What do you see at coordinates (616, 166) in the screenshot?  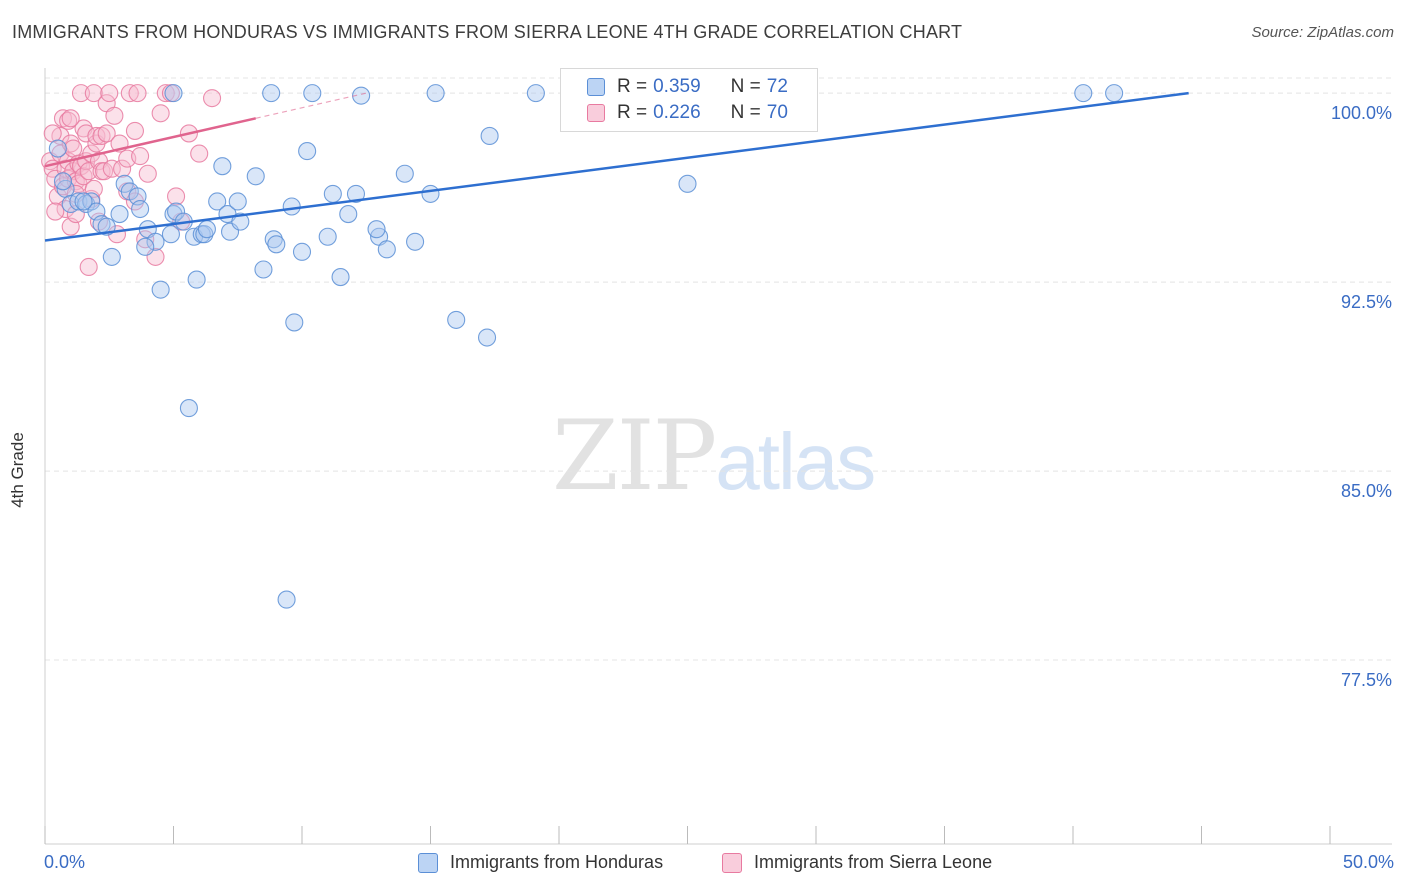 I see `trend-line-honduras` at bounding box center [616, 166].